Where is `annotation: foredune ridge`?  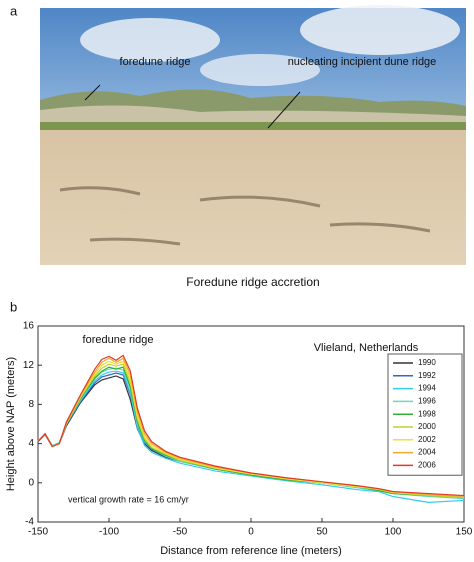 annotation: foredune ridge is located at coordinates (118, 340).